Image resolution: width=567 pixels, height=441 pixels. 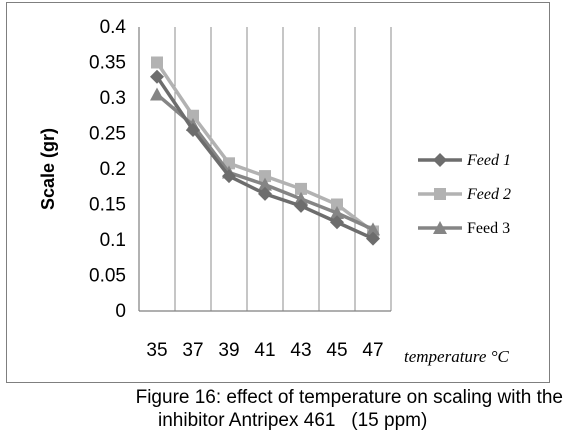 I want to click on x-tick-label: 39, so click(x=228, y=350).